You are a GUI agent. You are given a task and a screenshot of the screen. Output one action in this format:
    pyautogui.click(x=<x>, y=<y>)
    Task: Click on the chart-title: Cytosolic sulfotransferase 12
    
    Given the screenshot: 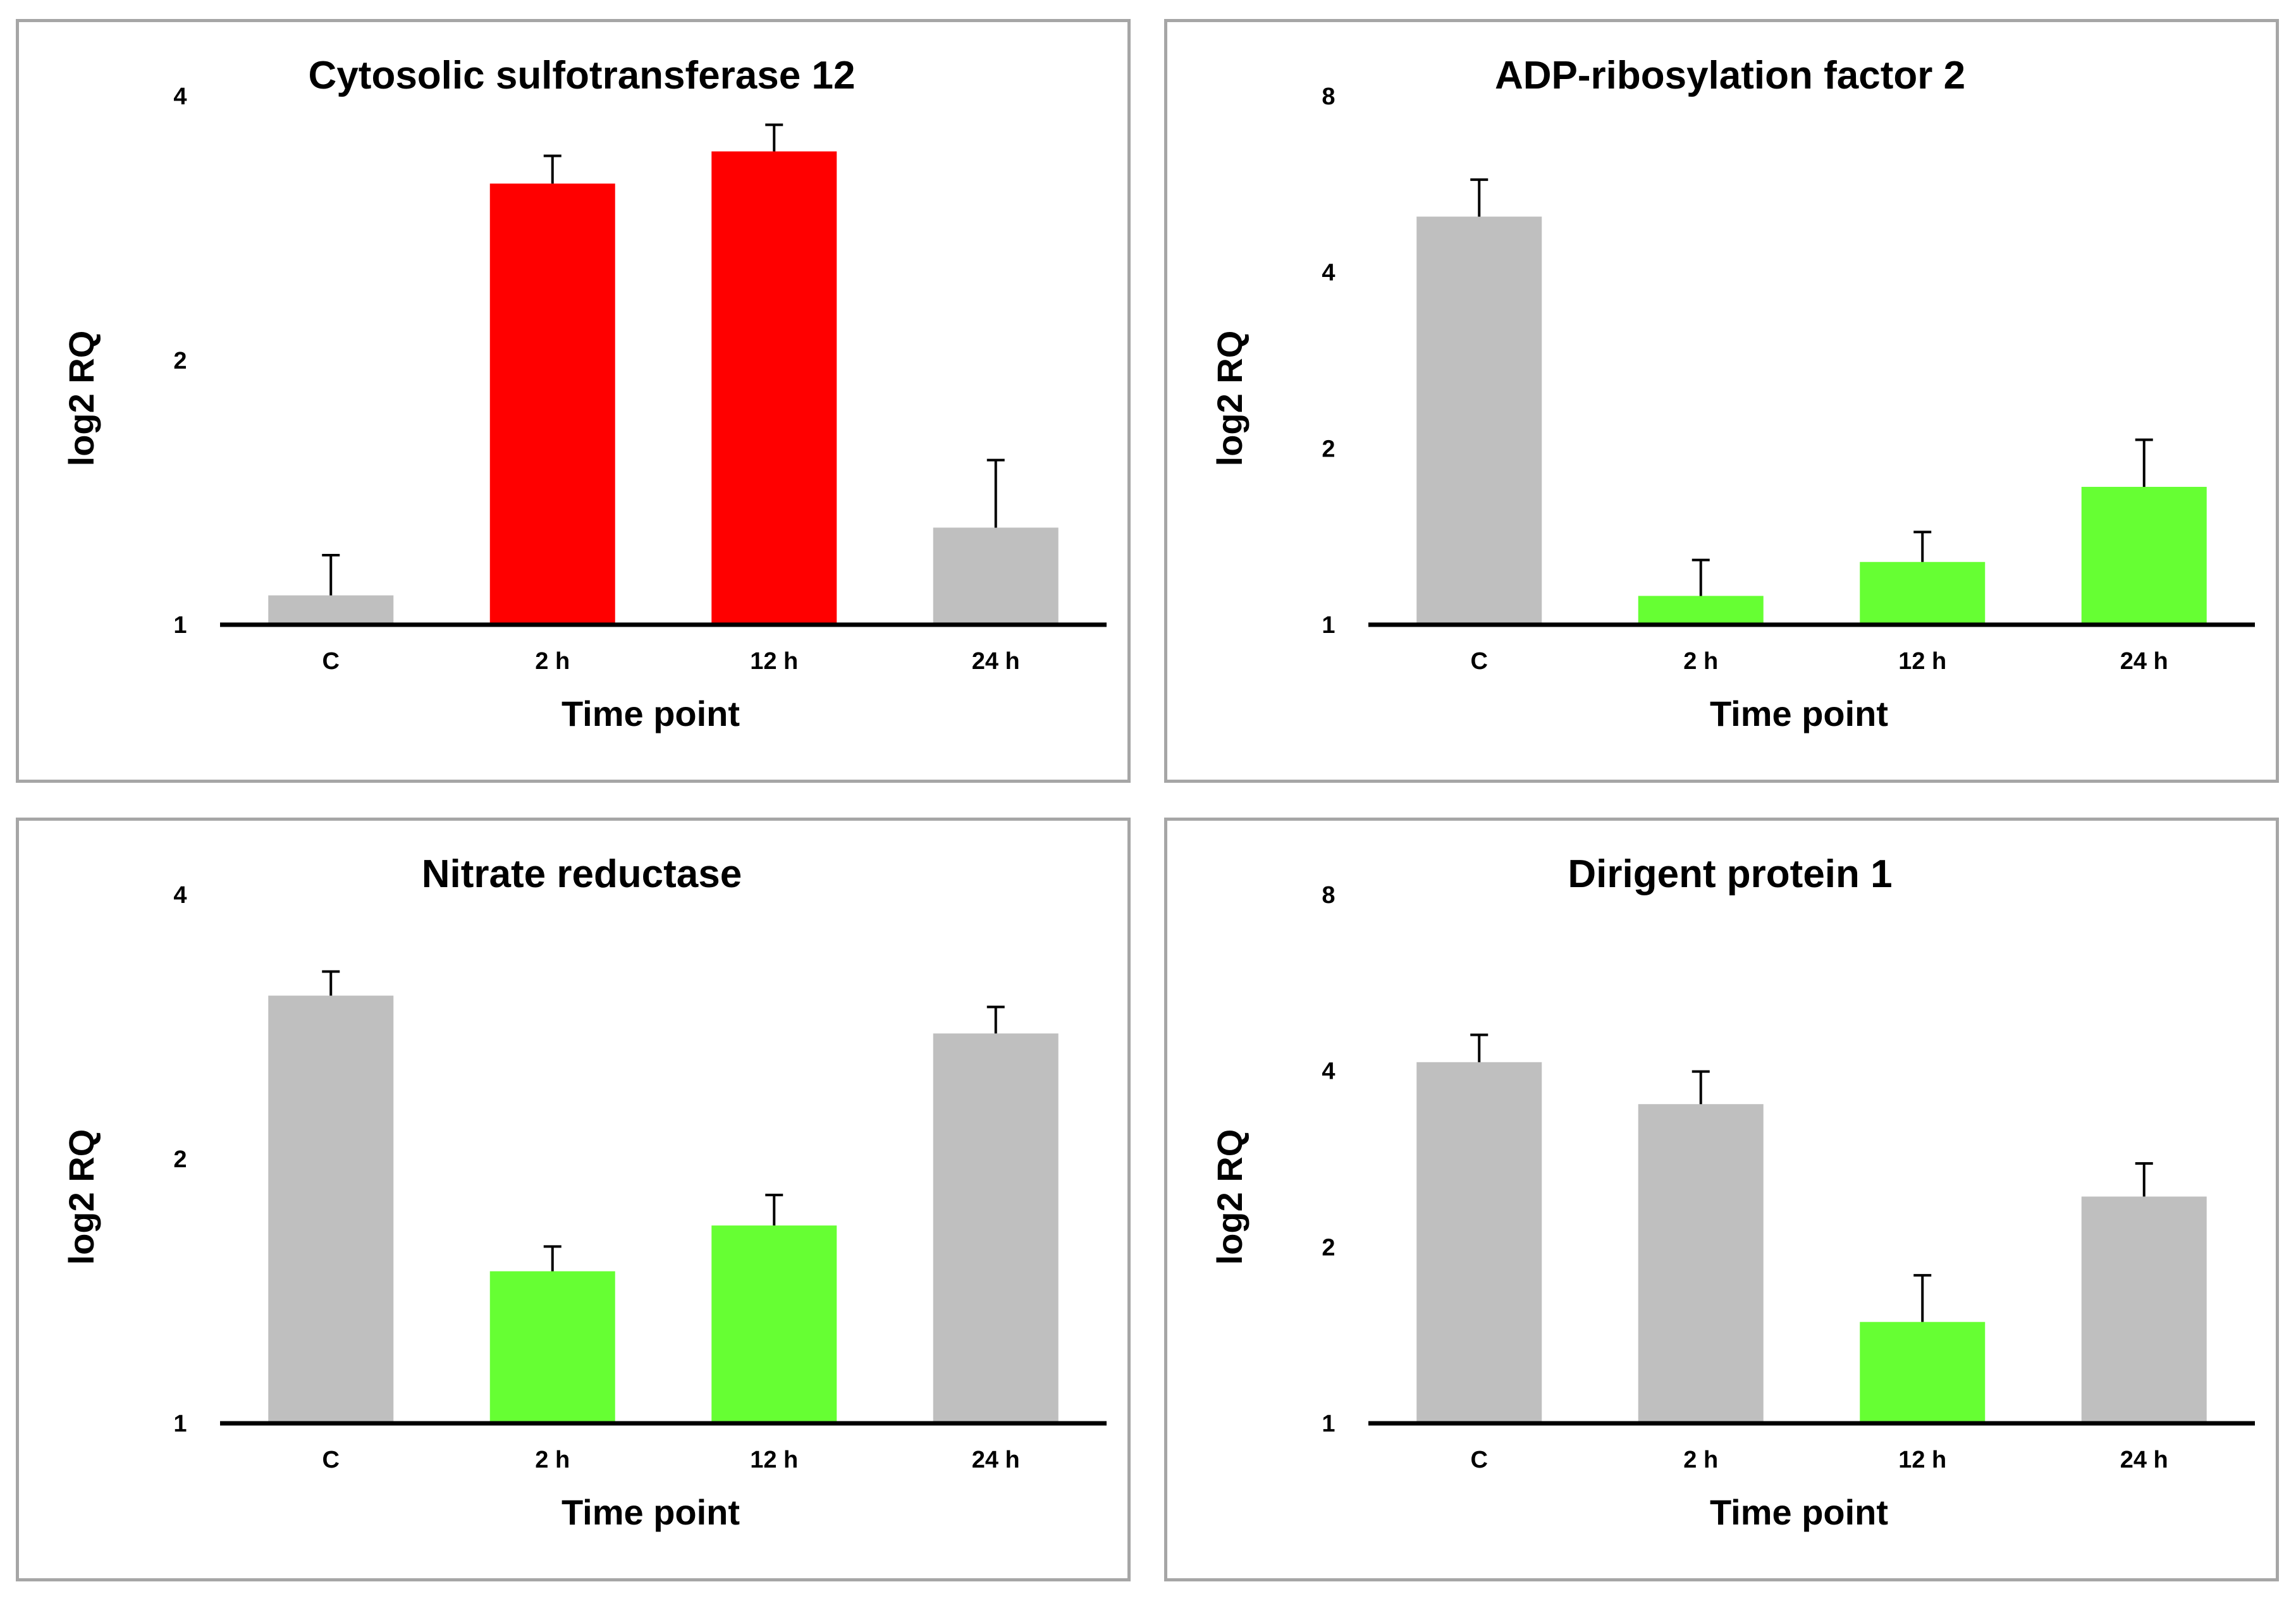 What is the action you would take?
    pyautogui.click(x=582, y=75)
    